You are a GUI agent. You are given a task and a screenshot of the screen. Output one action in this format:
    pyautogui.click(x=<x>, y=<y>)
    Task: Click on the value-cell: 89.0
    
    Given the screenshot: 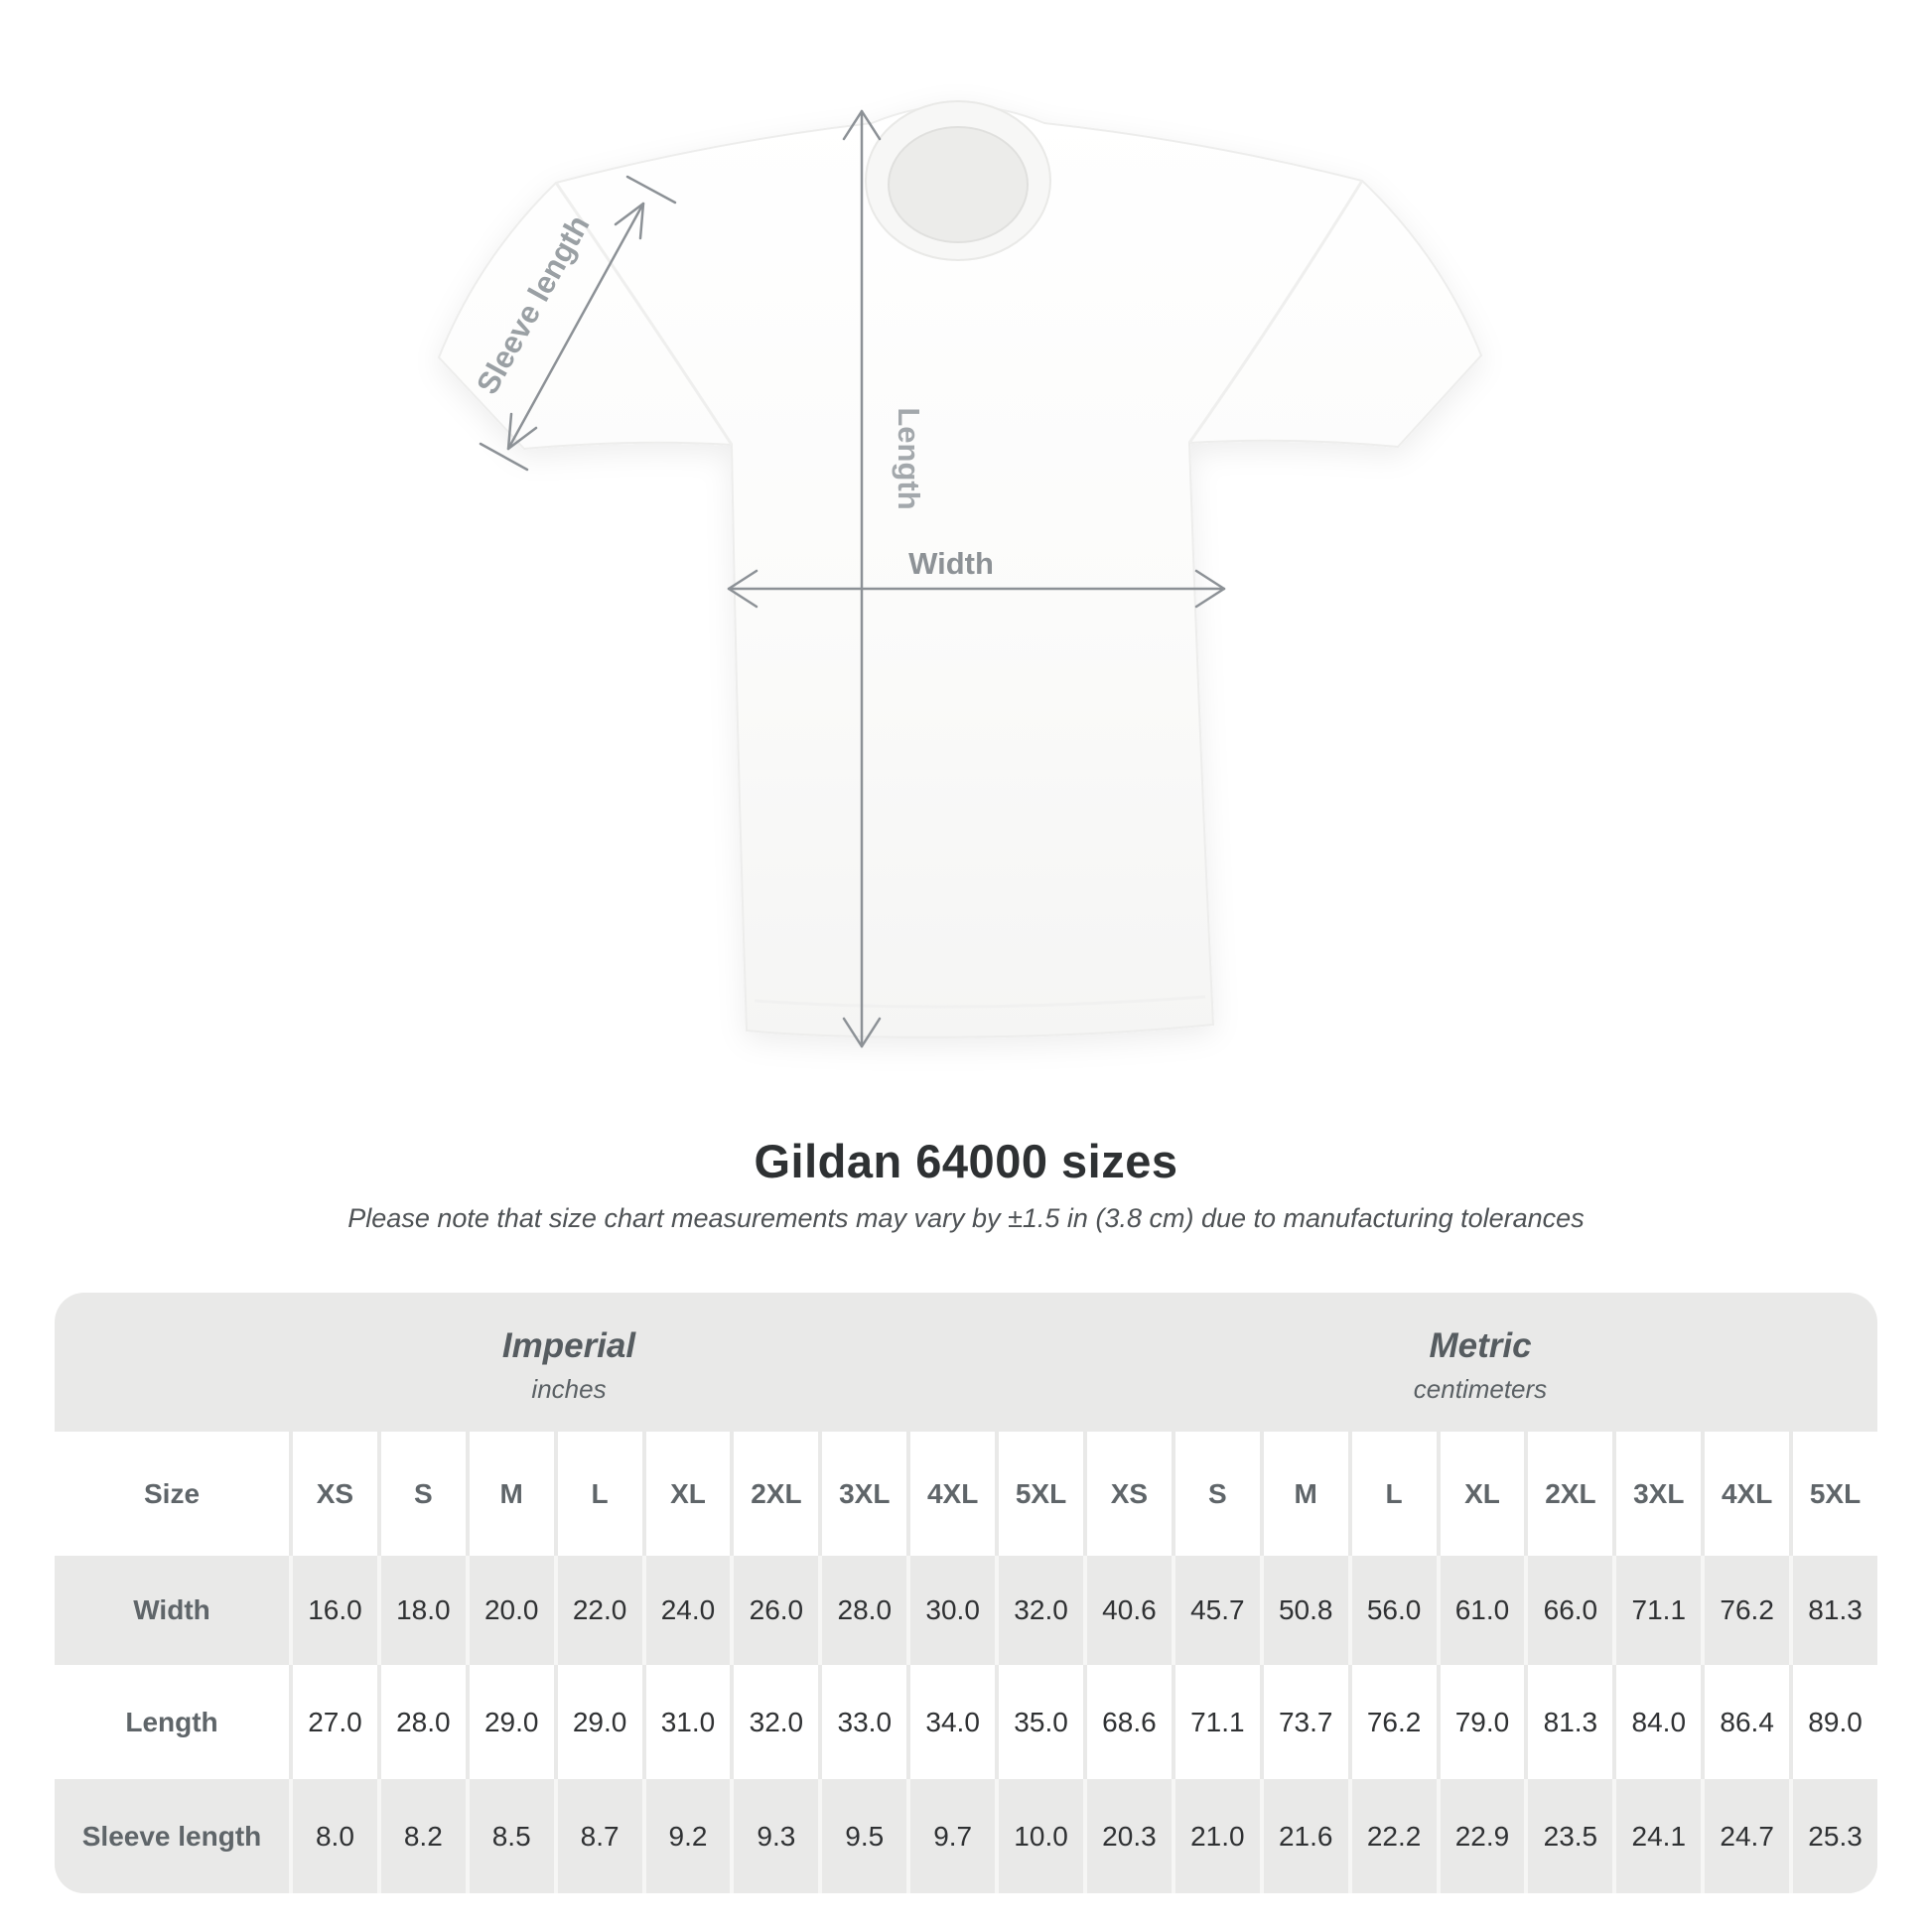 What is the action you would take?
    pyautogui.click(x=1833, y=1722)
    